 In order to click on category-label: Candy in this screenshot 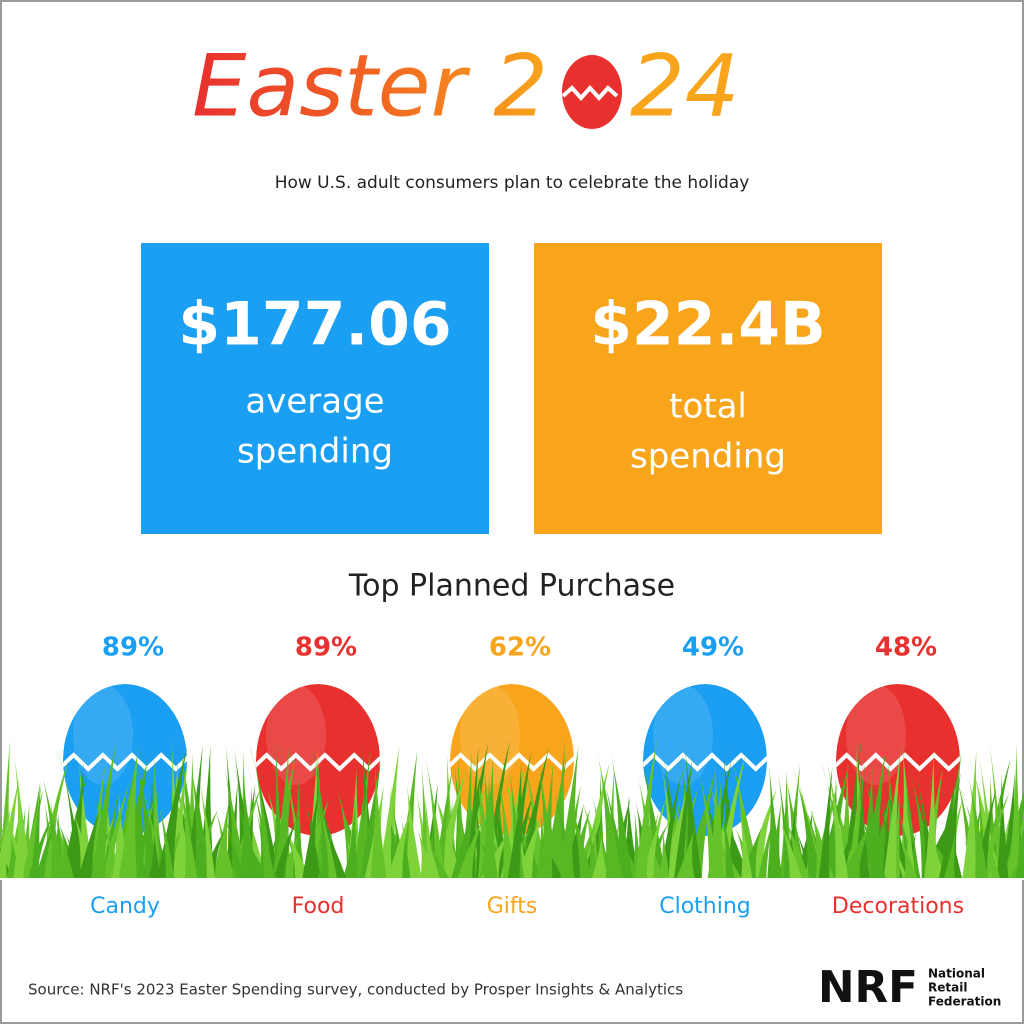, I will do `click(125, 906)`.